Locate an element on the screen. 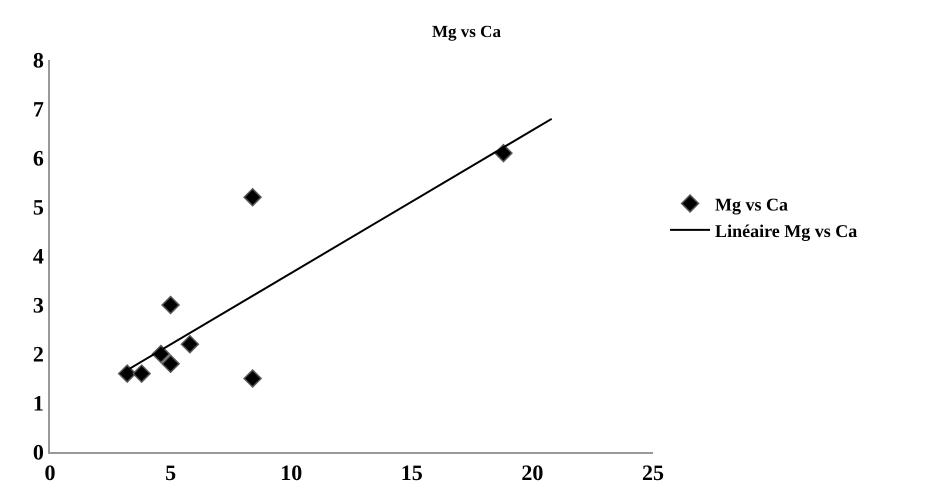 Image resolution: width=933 pixels, height=497 pixels. x-tick-label: 10 is located at coordinates (291, 473).